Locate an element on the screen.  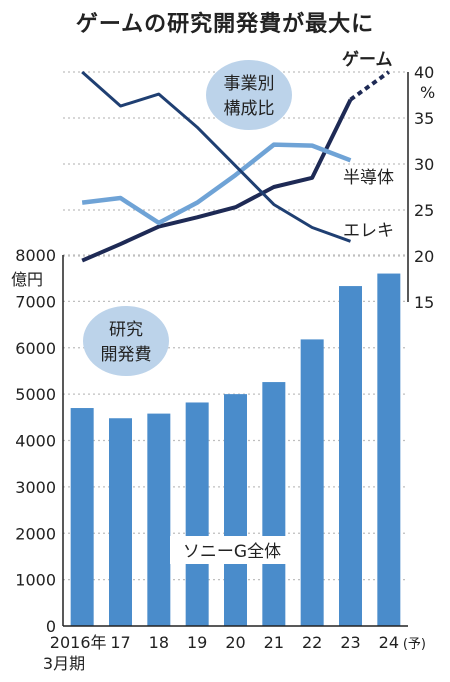
line-ゲーム is located at coordinates (217, 180).